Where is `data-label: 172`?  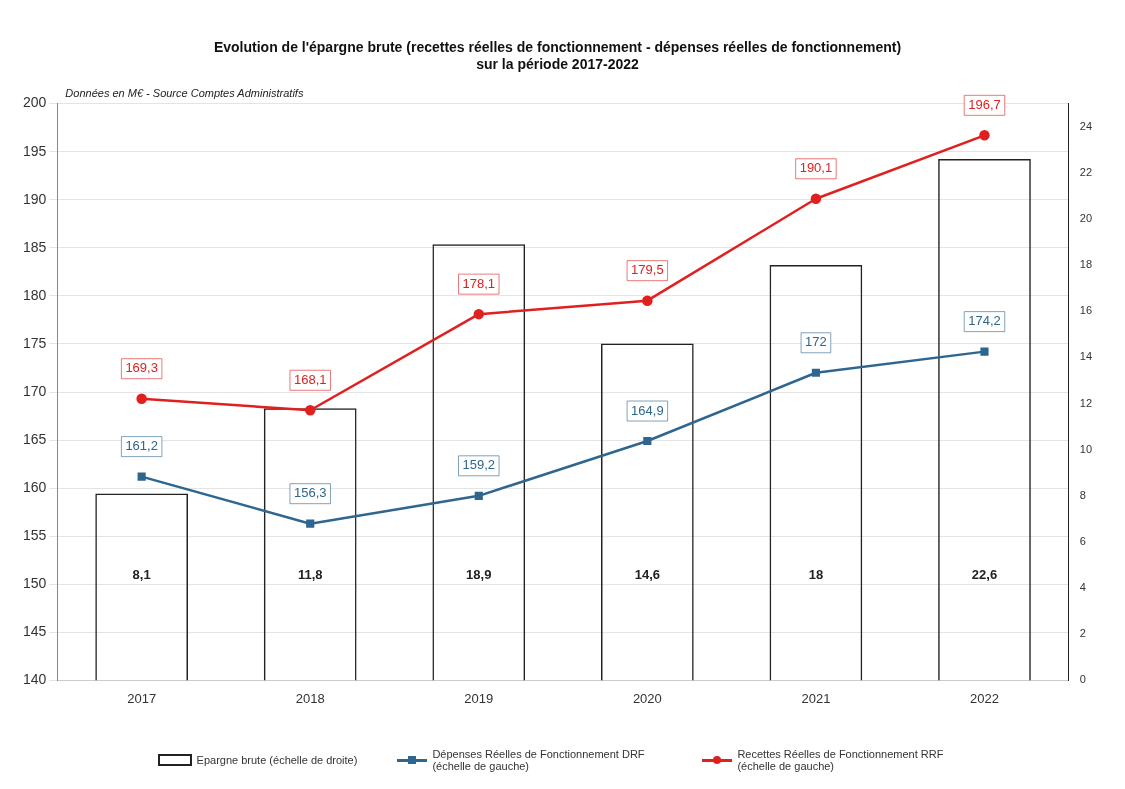 data-label: 172 is located at coordinates (816, 342).